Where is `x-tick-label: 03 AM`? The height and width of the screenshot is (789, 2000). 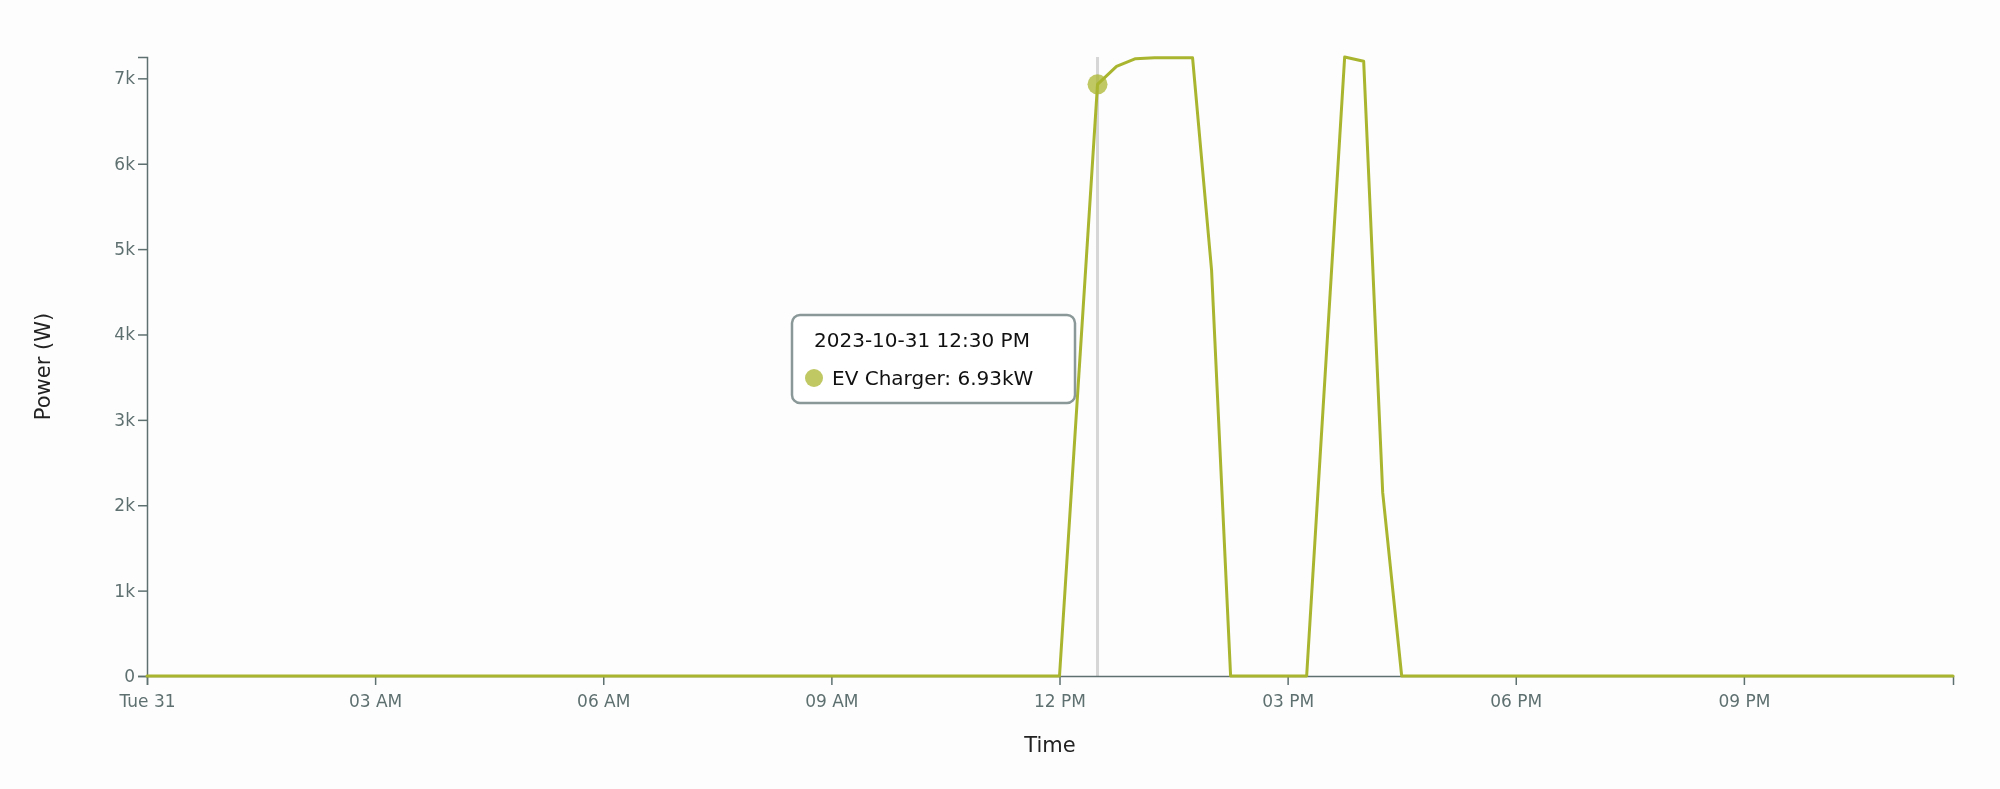
x-tick-label: 03 AM is located at coordinates (375, 700).